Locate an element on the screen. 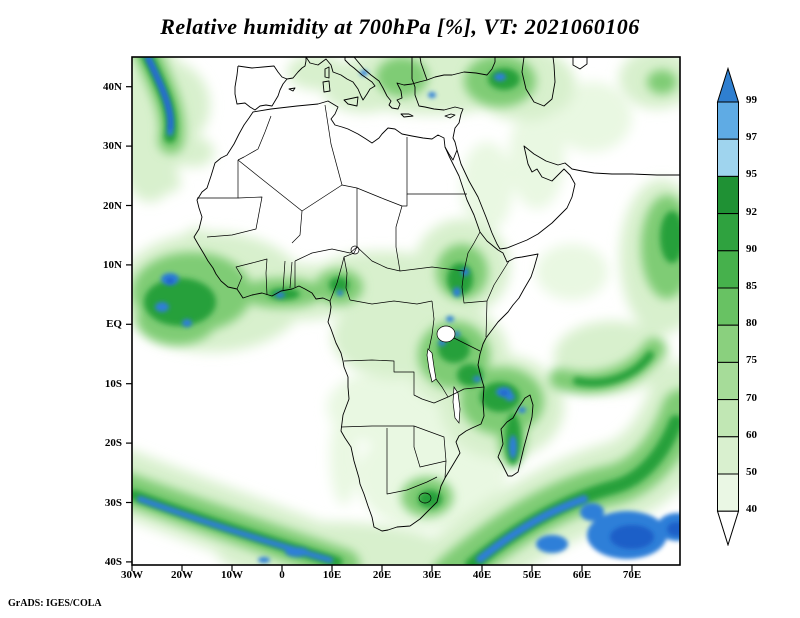 The image size is (800, 618). colorbar-tick-label: 50 is located at coordinates (751, 472).